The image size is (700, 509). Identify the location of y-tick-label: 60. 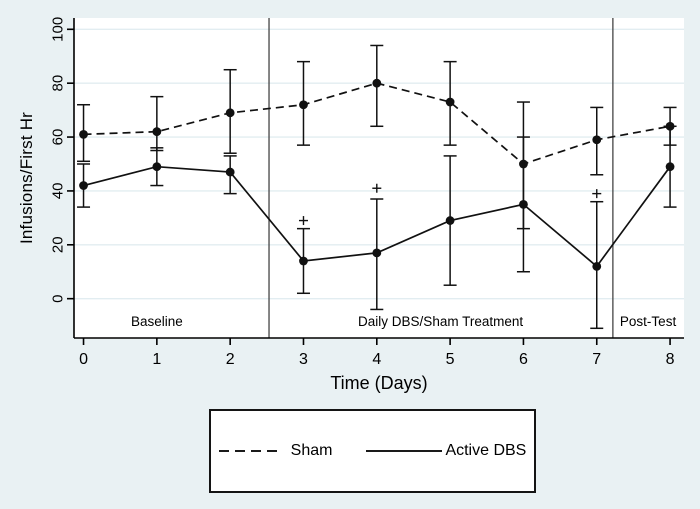
(58, 137).